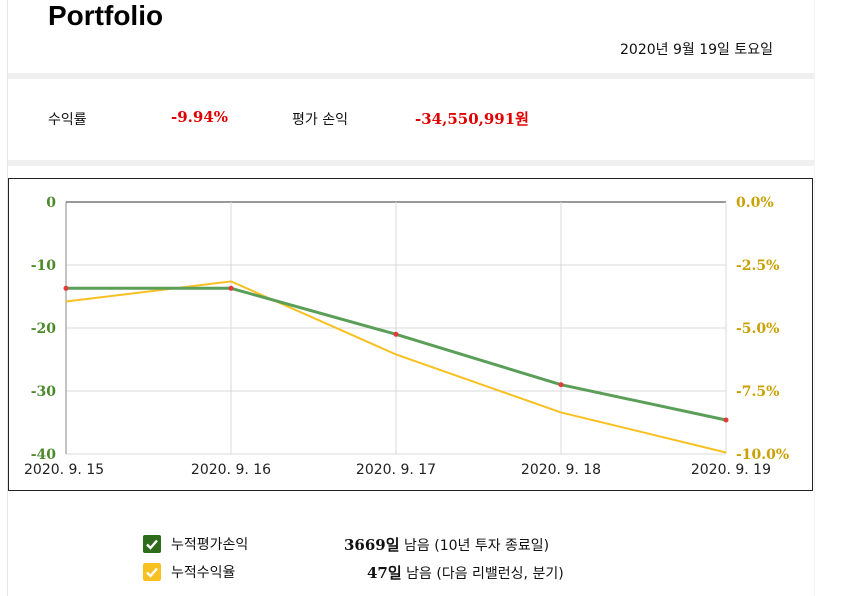  I want to click on y-right-tick-label: -2.5%, so click(757, 266).